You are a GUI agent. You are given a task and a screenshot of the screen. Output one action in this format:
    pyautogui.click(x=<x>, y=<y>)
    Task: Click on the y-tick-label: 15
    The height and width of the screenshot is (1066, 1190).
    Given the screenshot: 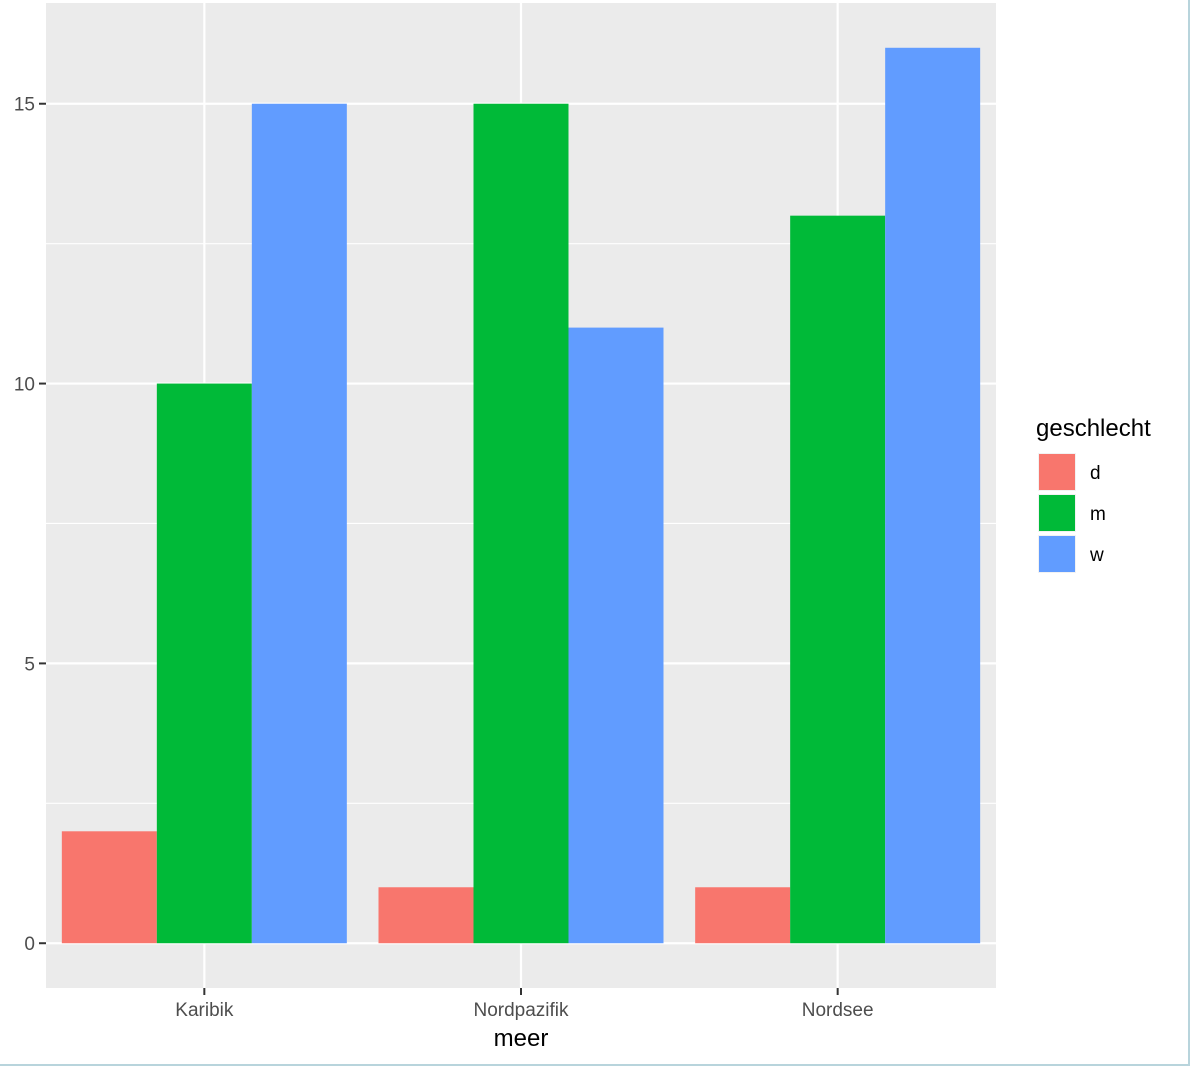 What is the action you would take?
    pyautogui.click(x=24, y=105)
    